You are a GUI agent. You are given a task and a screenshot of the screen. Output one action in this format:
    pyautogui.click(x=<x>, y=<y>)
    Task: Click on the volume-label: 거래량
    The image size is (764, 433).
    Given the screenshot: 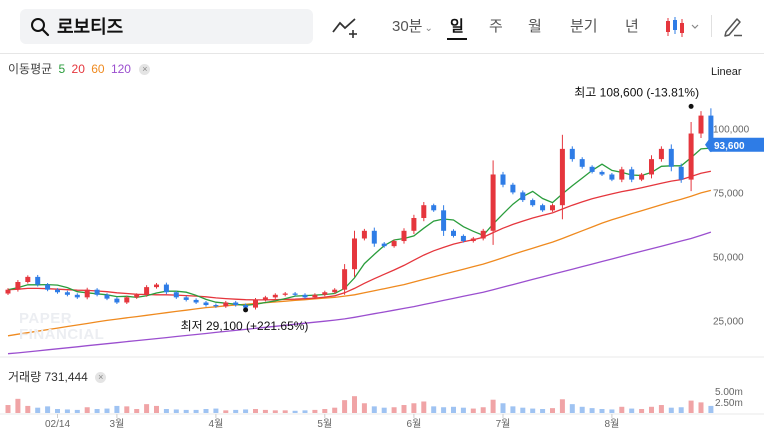 What is the action you would take?
    pyautogui.click(x=25, y=377)
    